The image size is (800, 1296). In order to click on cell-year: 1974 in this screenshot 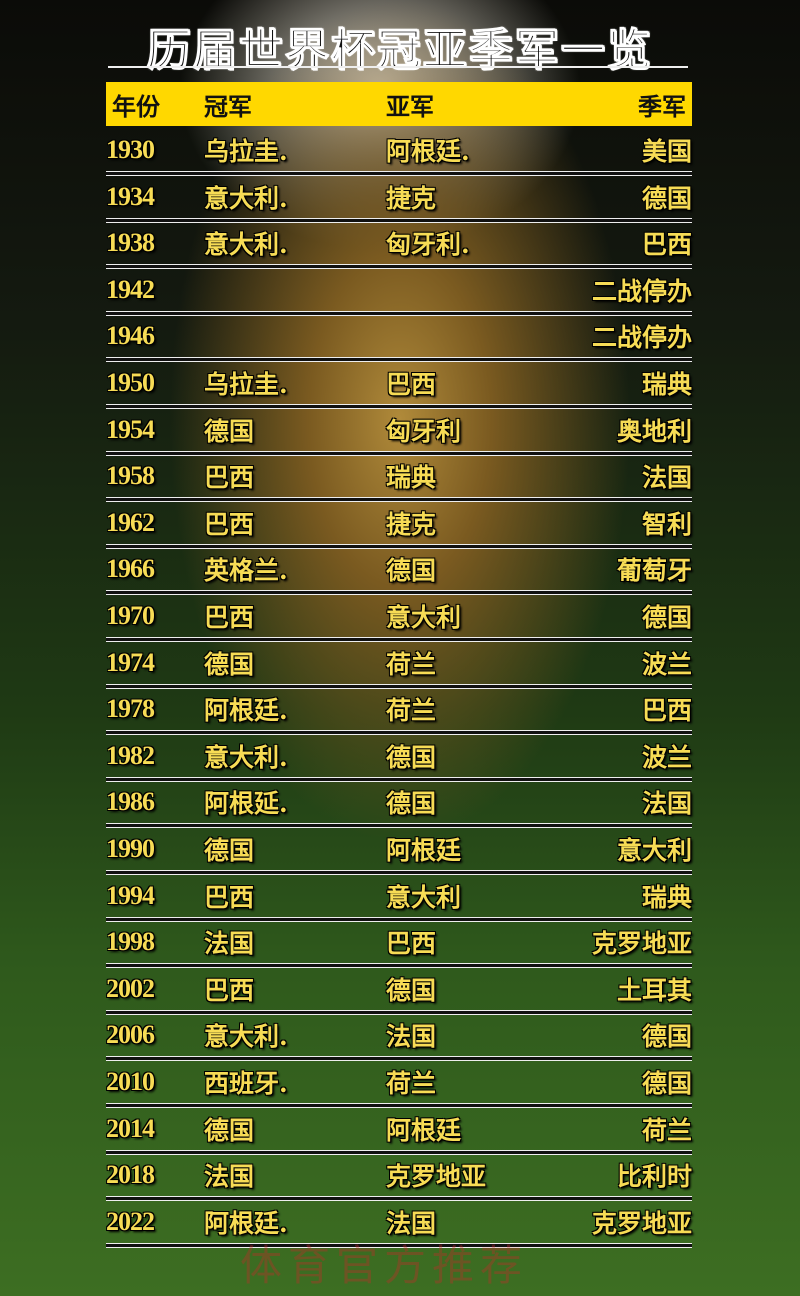, I will do `click(130, 662)`.